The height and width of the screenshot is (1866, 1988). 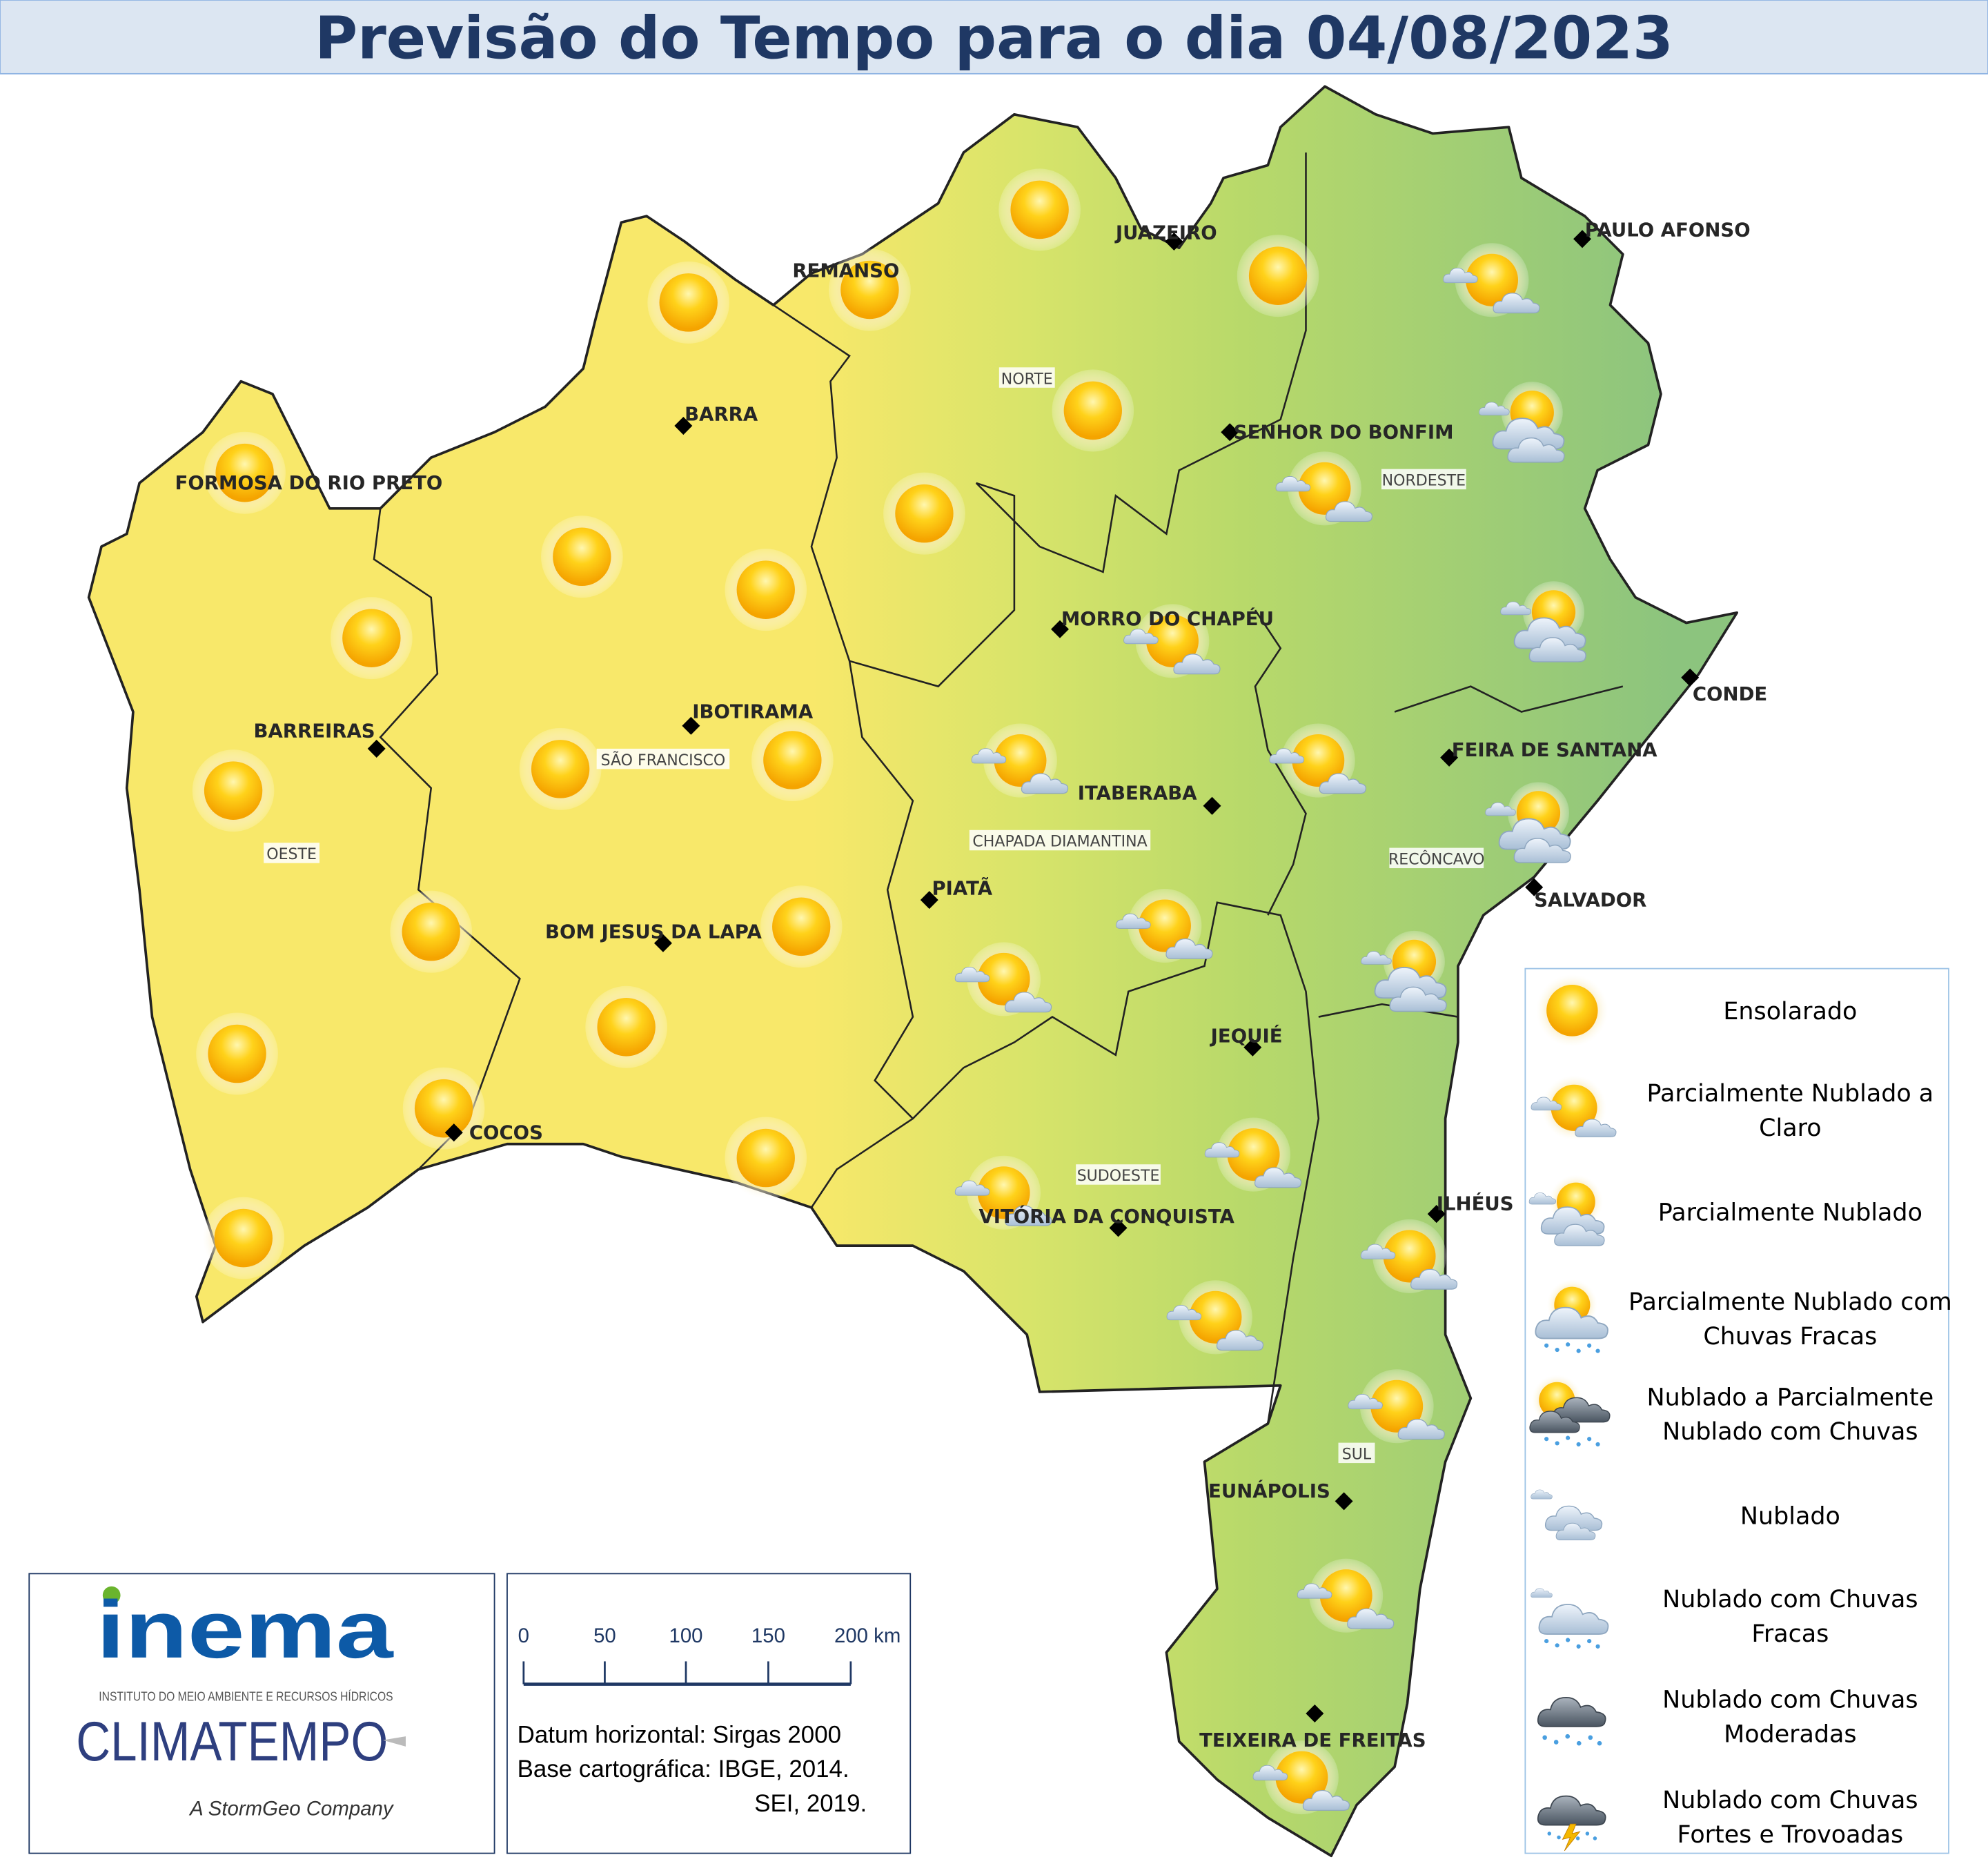 I want to click on city-label: JUAZEIRO, so click(x=1165, y=232).